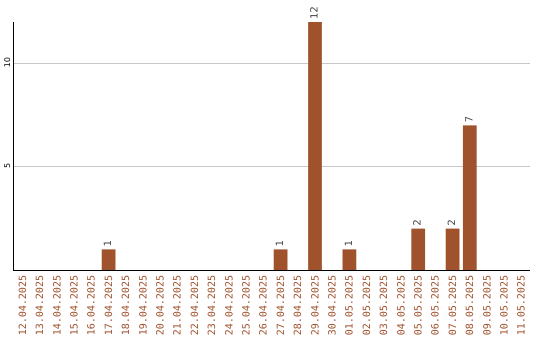 Image resolution: width=540 pixels, height=340 pixels. Describe the element at coordinates (7, 62) in the screenshot. I see `y-tick-label: 10` at that location.